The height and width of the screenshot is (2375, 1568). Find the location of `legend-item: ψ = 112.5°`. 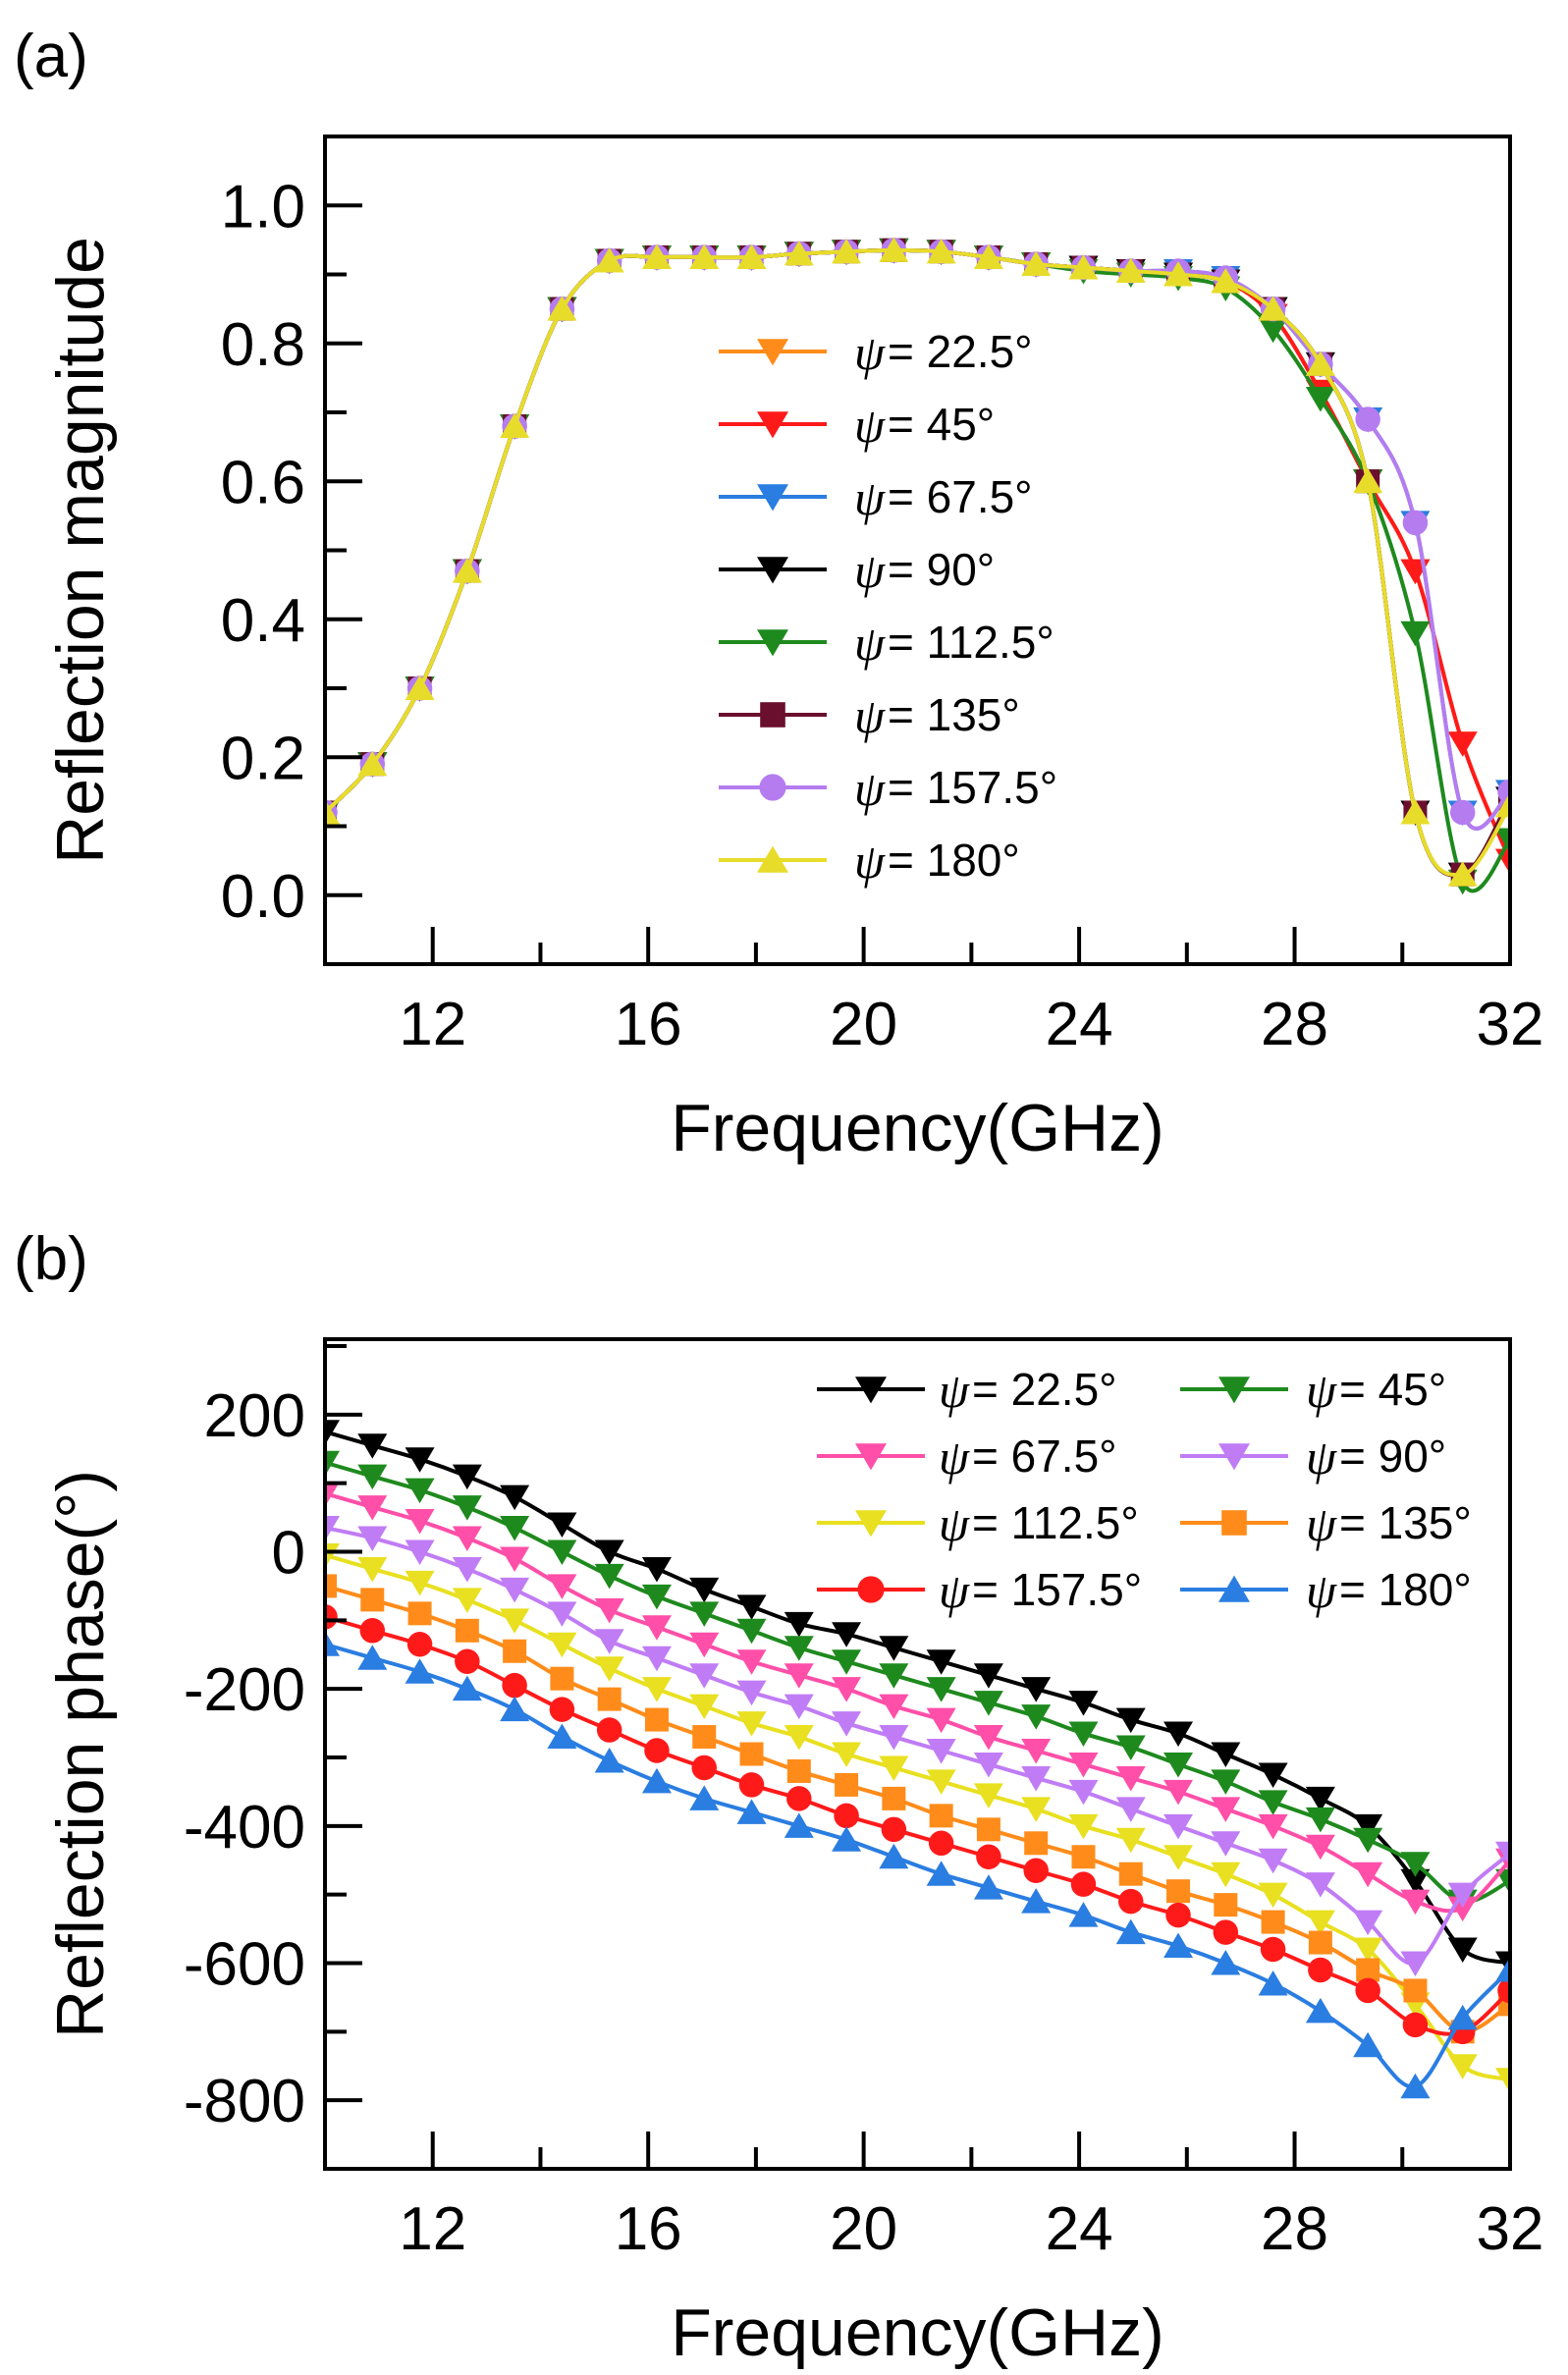

legend-item: ψ = 112.5° is located at coordinates (886, 643).